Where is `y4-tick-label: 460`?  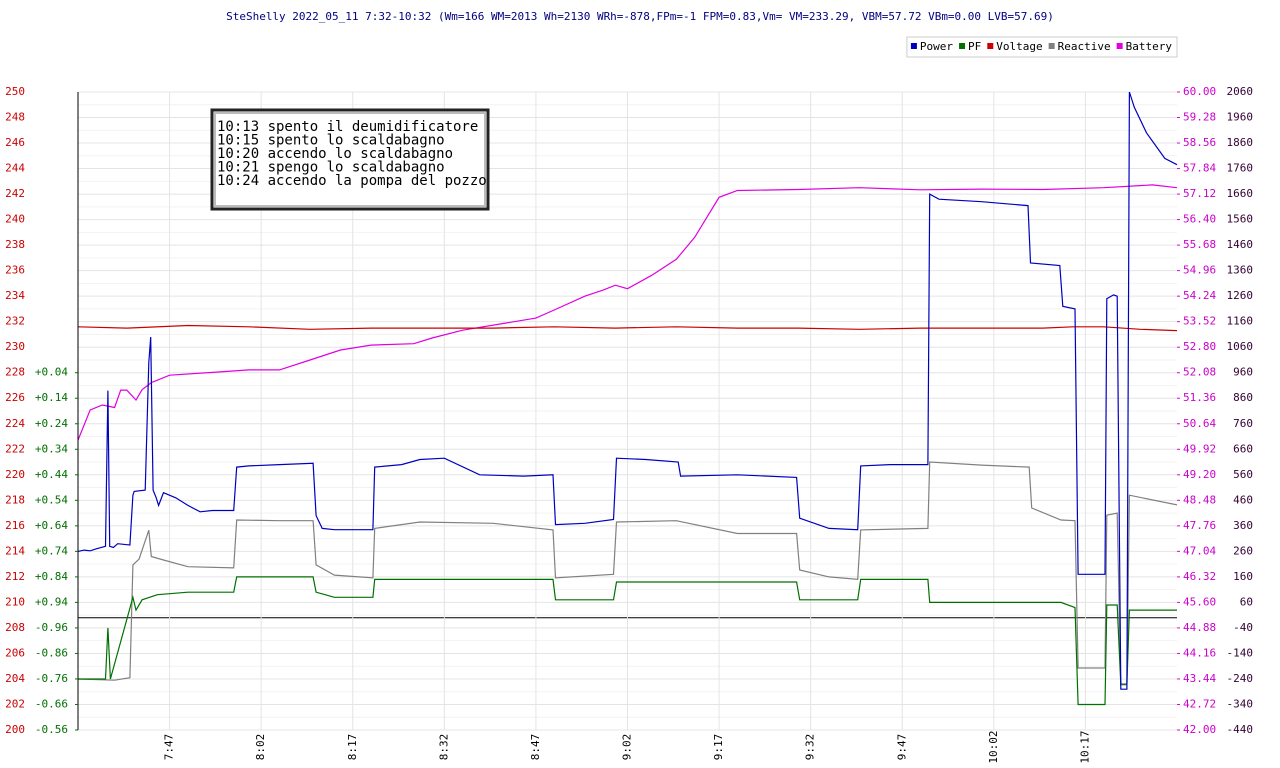
y4-tick-label: 460 is located at coordinates (1243, 499).